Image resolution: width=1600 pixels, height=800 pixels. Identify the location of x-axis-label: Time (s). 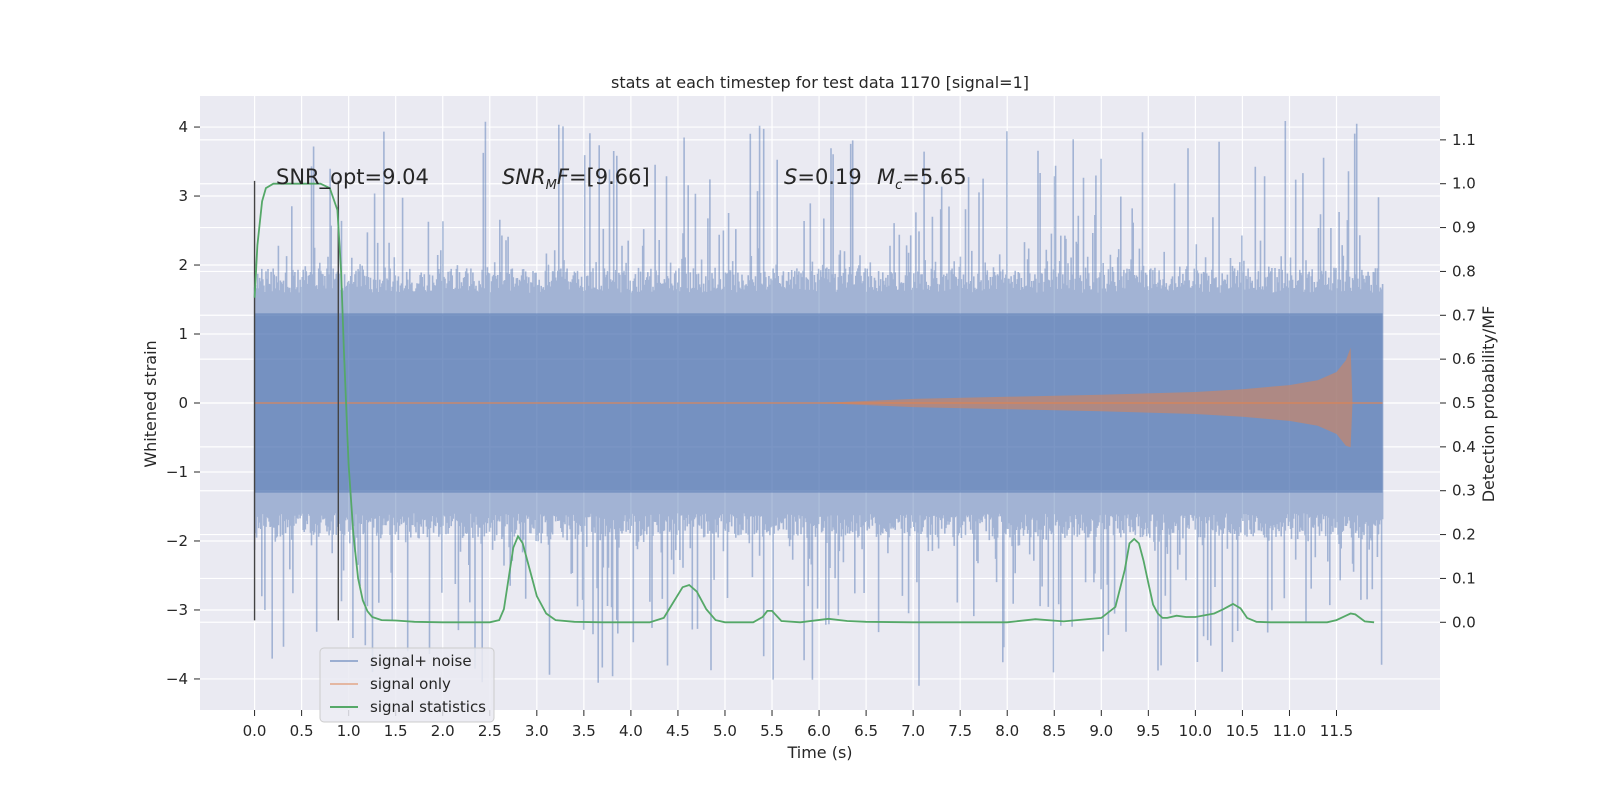
(819, 752).